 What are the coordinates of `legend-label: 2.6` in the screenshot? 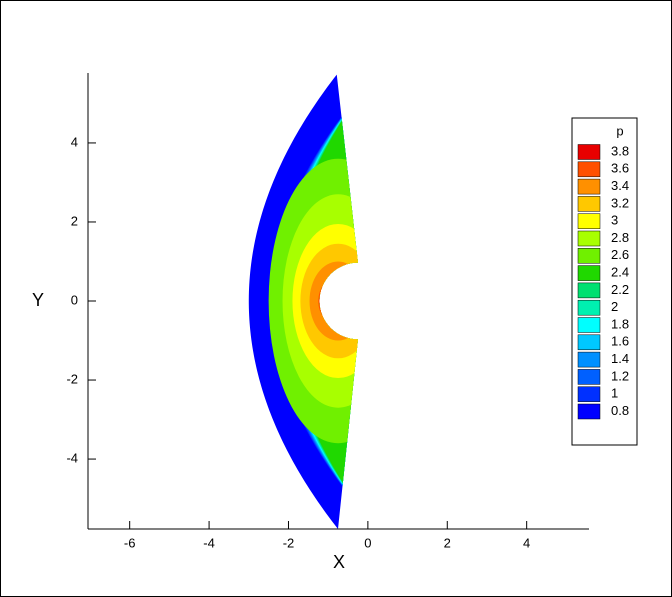 It's located at (620, 254).